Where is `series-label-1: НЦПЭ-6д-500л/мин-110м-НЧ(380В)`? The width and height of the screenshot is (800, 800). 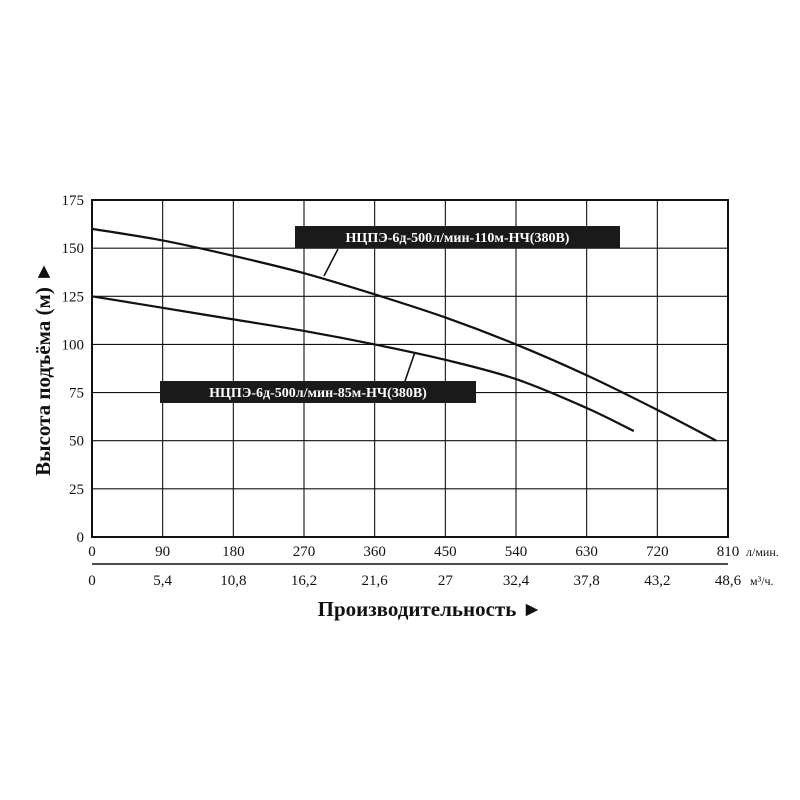
series-label-1: НЦПЭ-6д-500л/мин-110м-НЧ(380В) is located at coordinates (457, 251).